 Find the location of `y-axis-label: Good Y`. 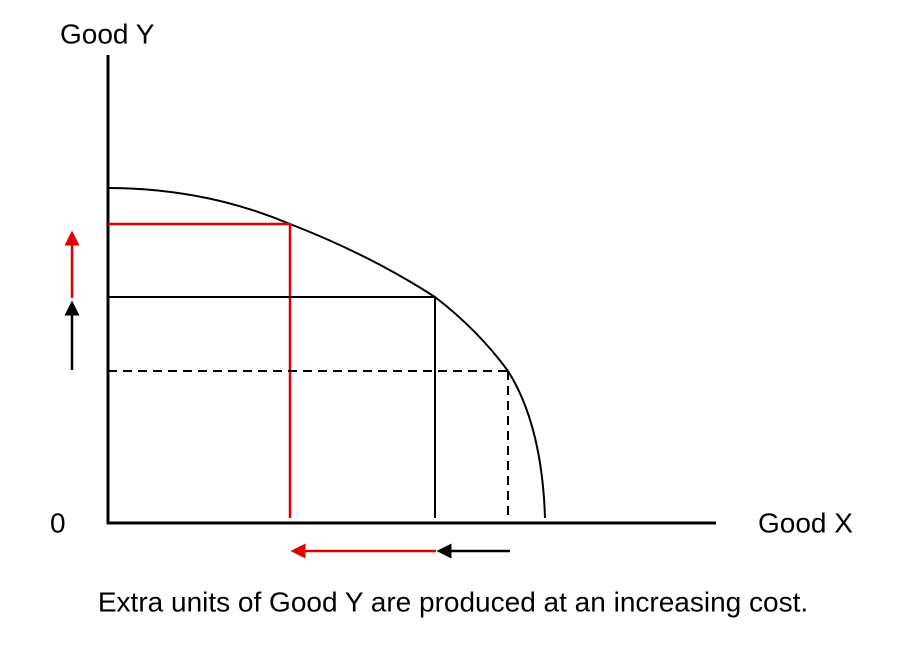

y-axis-label: Good Y is located at coordinates (107, 33).